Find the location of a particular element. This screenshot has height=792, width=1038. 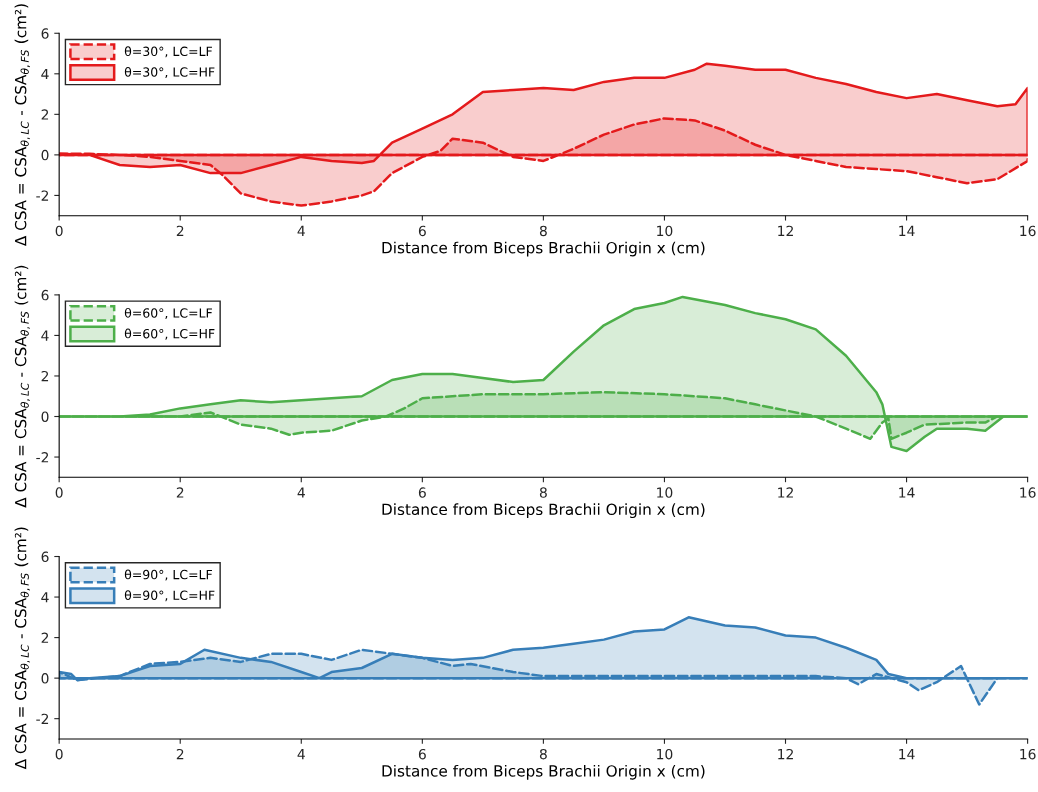

legend-label: θ=60°, LC=HF is located at coordinates (169, 334).